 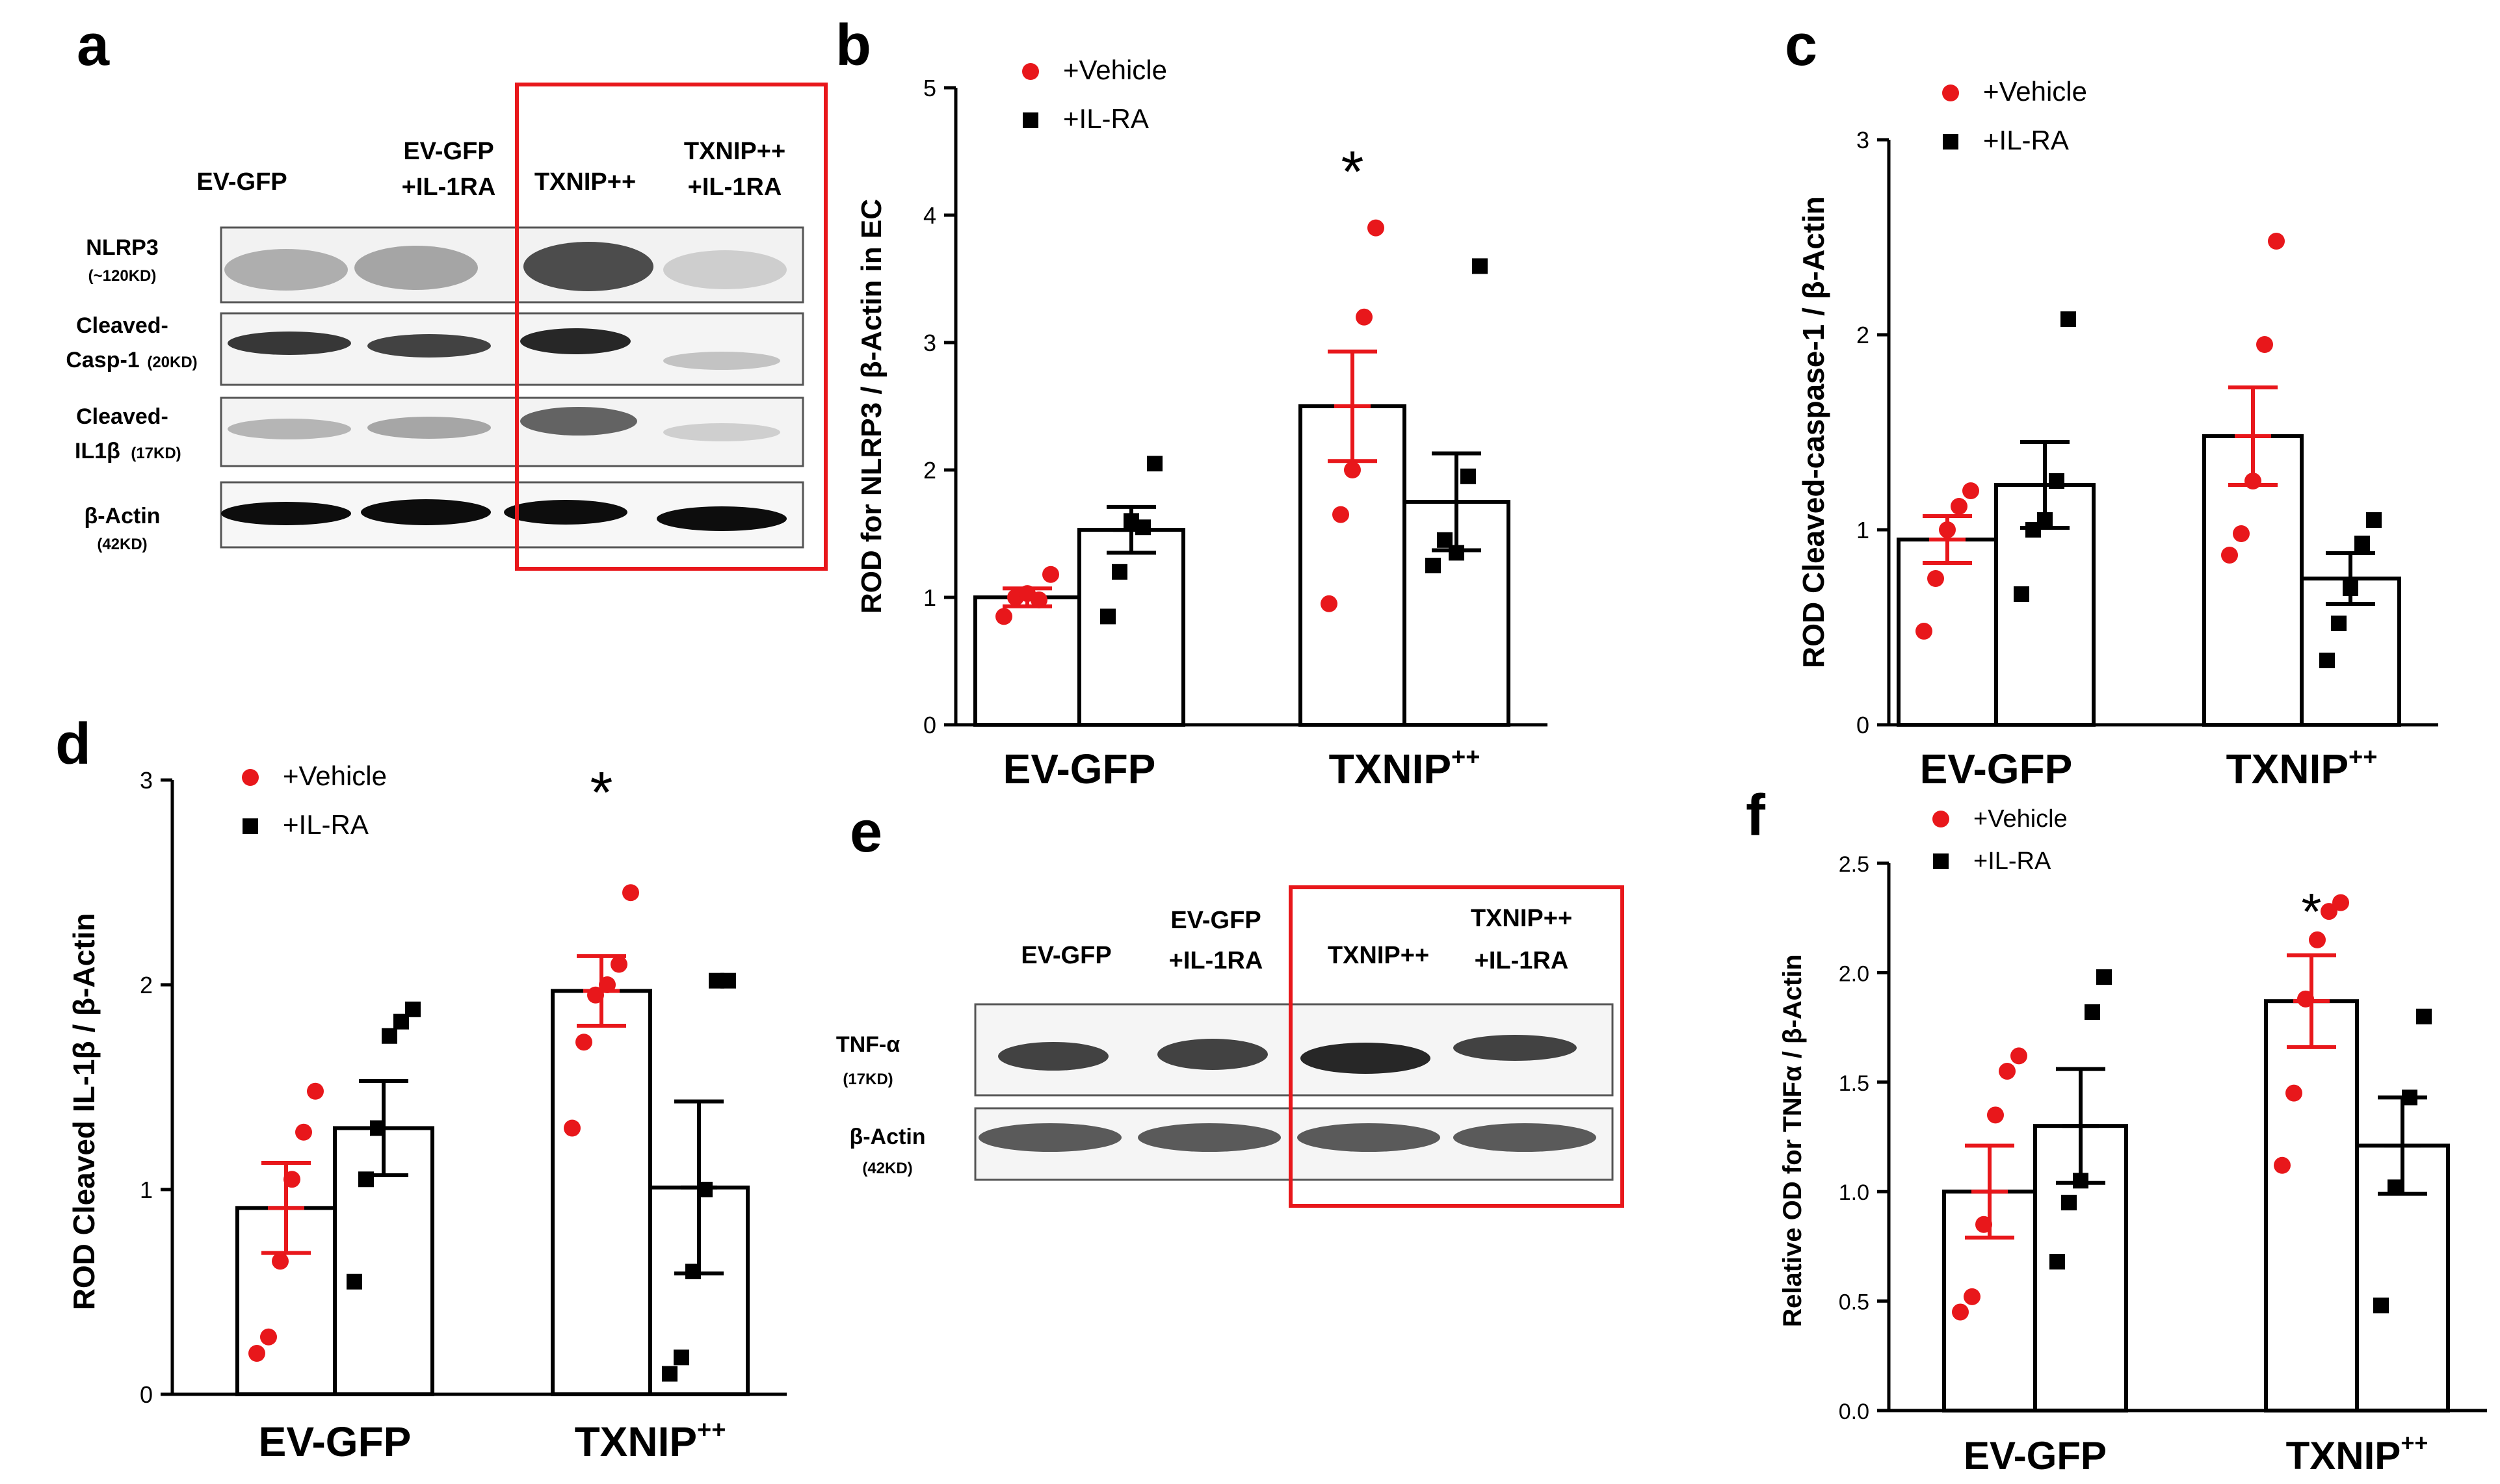 I want to click on lane-a2-label-2: +IL-1RA, so click(x=449, y=188).